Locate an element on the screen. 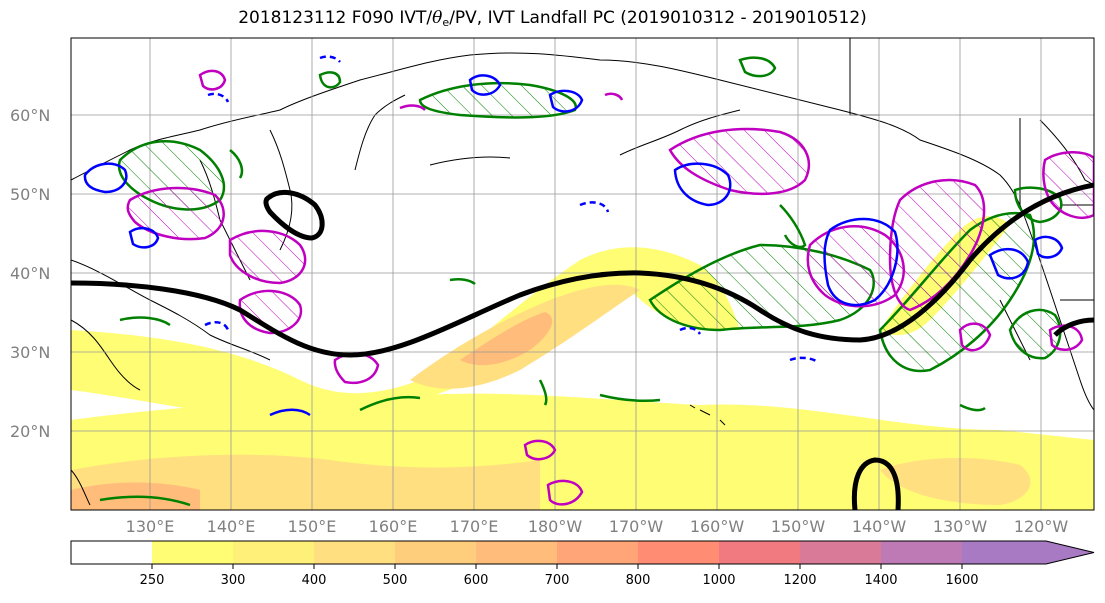 The image size is (1105, 603). colorbar-label: 1200 is located at coordinates (800, 580).